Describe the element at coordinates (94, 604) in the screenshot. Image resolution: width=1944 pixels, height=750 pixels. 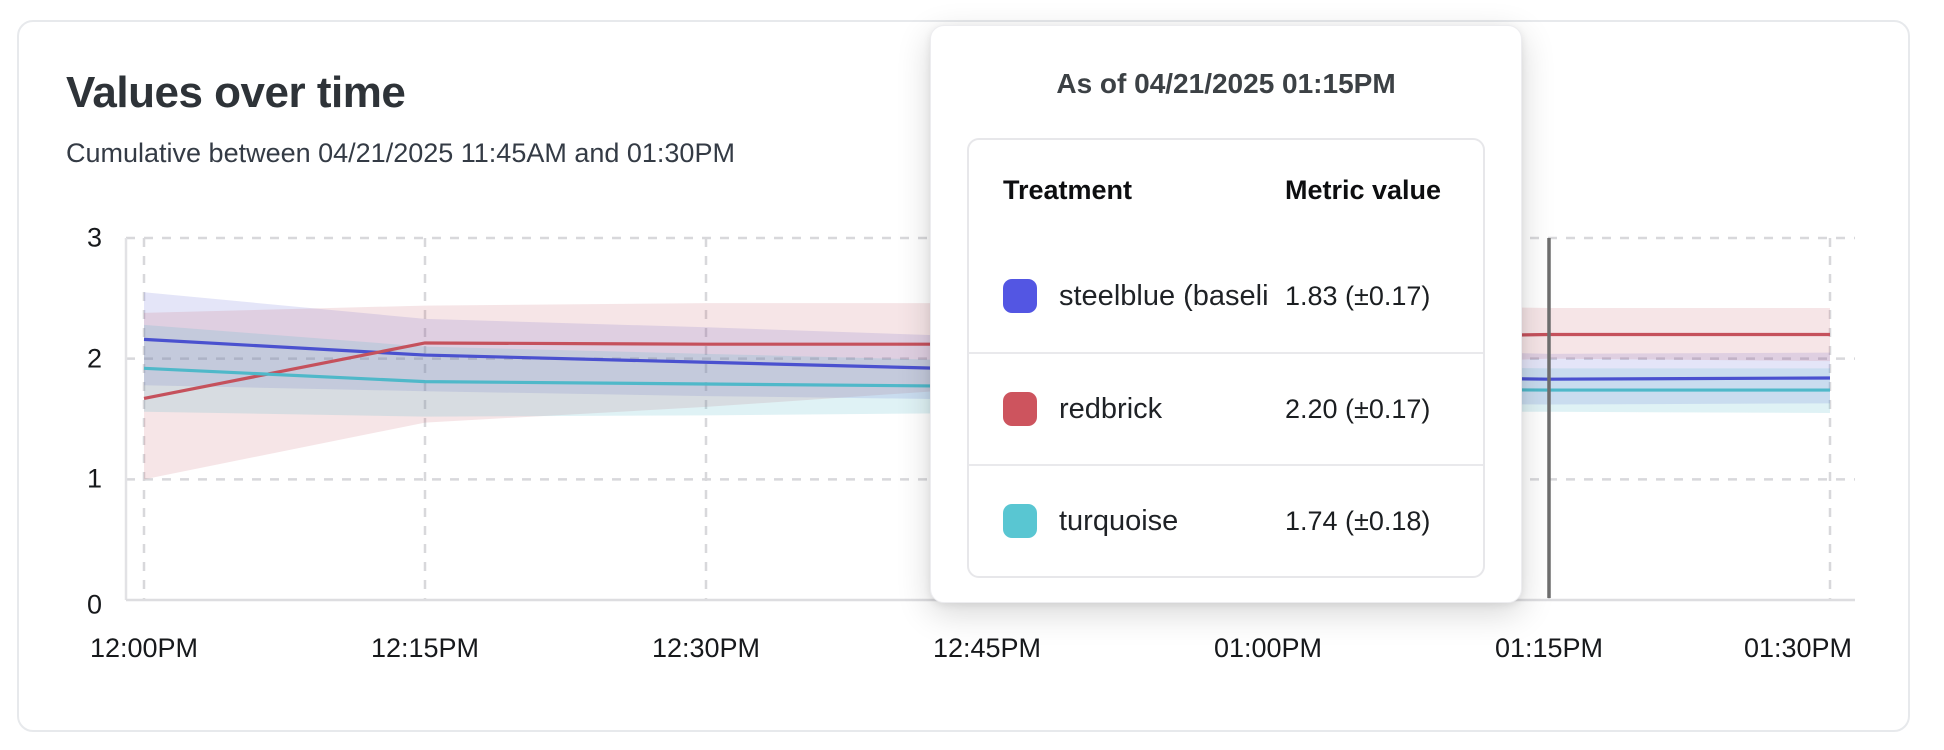
I see `y-tick-label: 0` at that location.